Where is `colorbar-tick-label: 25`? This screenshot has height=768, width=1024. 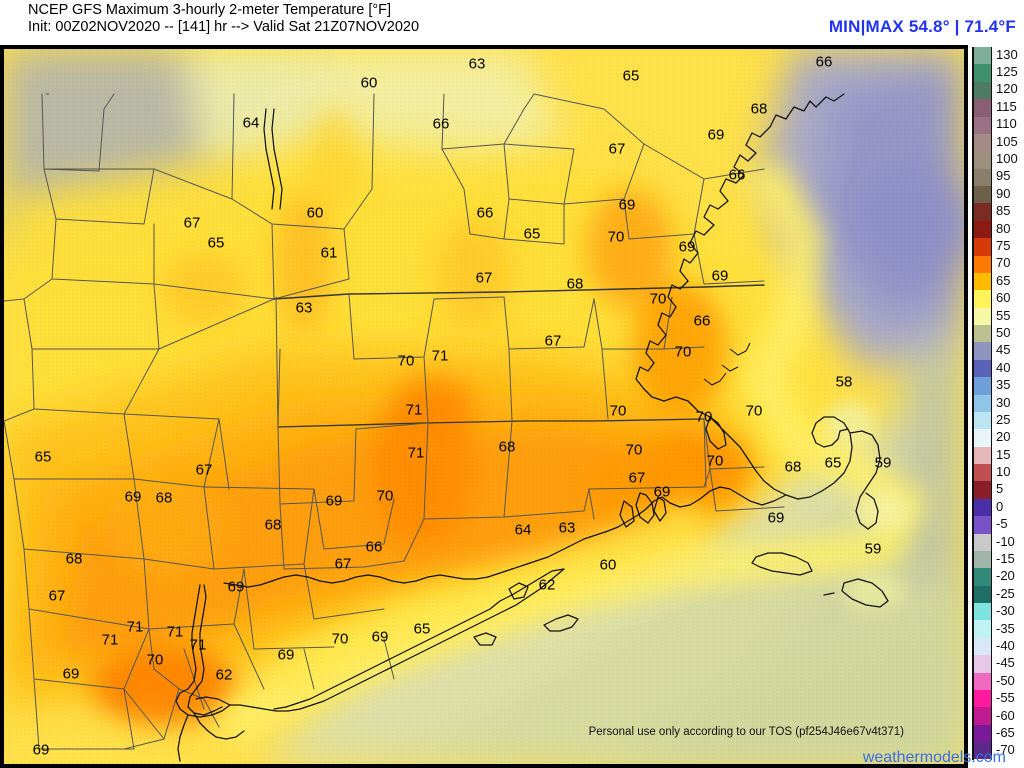
colorbar-tick-label: 25 is located at coordinates (1003, 419).